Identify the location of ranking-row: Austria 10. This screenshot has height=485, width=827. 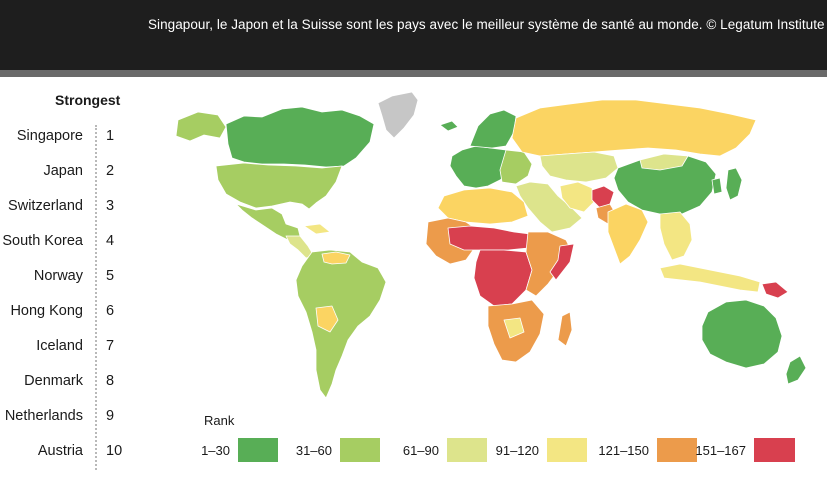
(70, 452).